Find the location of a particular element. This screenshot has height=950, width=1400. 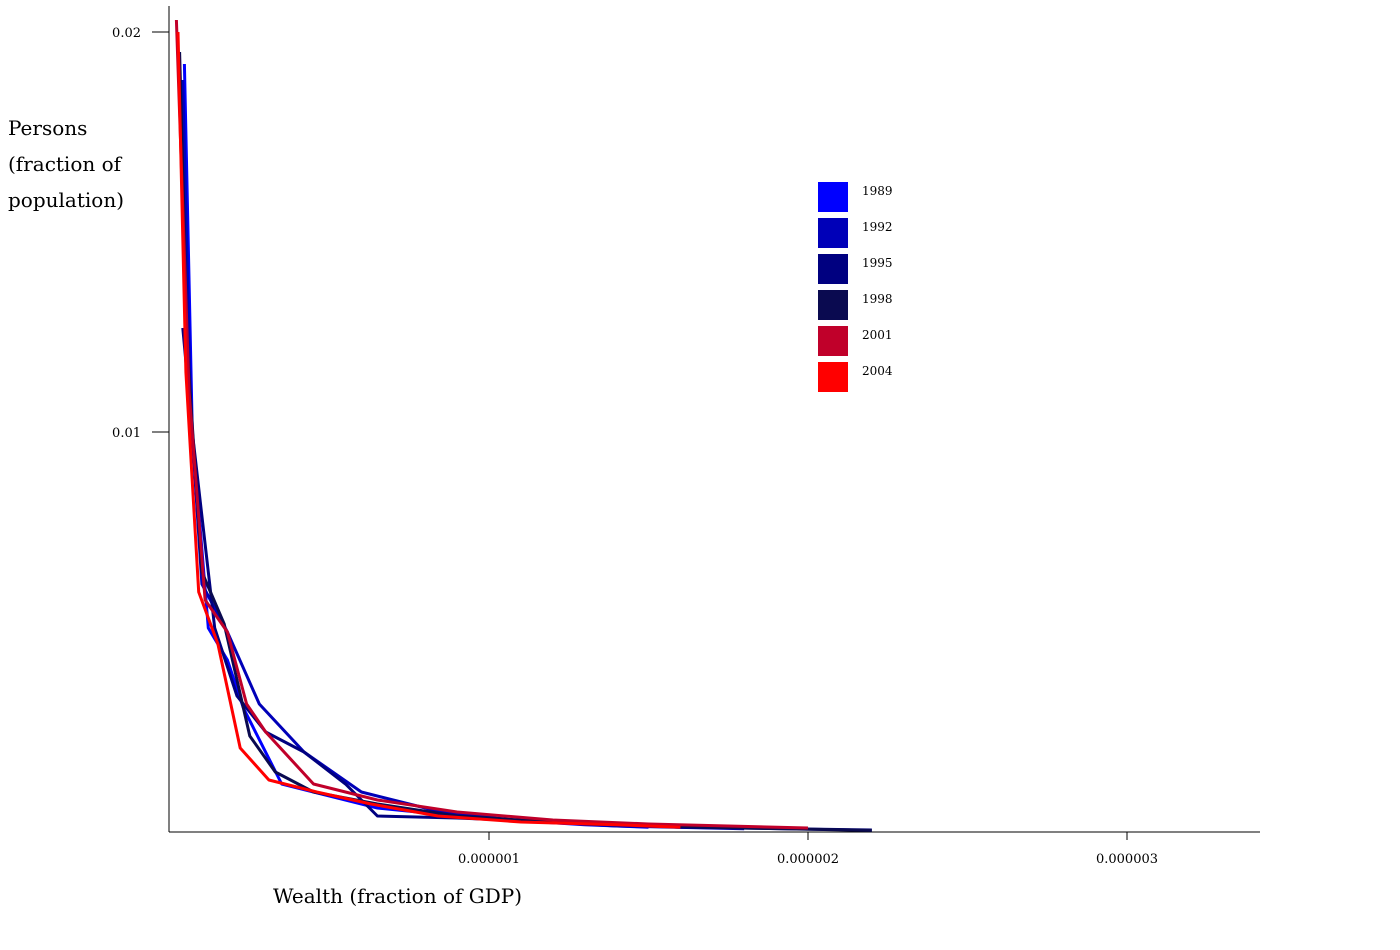

y-axis-title-line: (fraction of is located at coordinates (65, 164).